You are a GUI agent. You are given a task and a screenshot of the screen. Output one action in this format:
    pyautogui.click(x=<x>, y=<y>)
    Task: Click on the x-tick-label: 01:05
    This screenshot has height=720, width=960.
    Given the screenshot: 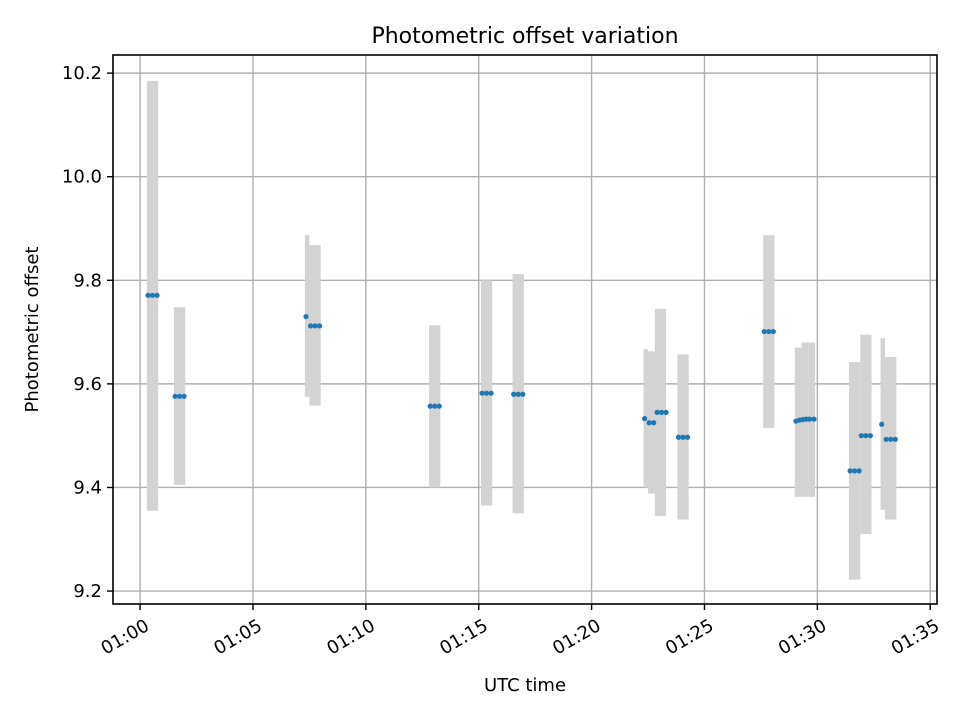 What is the action you would take?
    pyautogui.click(x=237, y=637)
    